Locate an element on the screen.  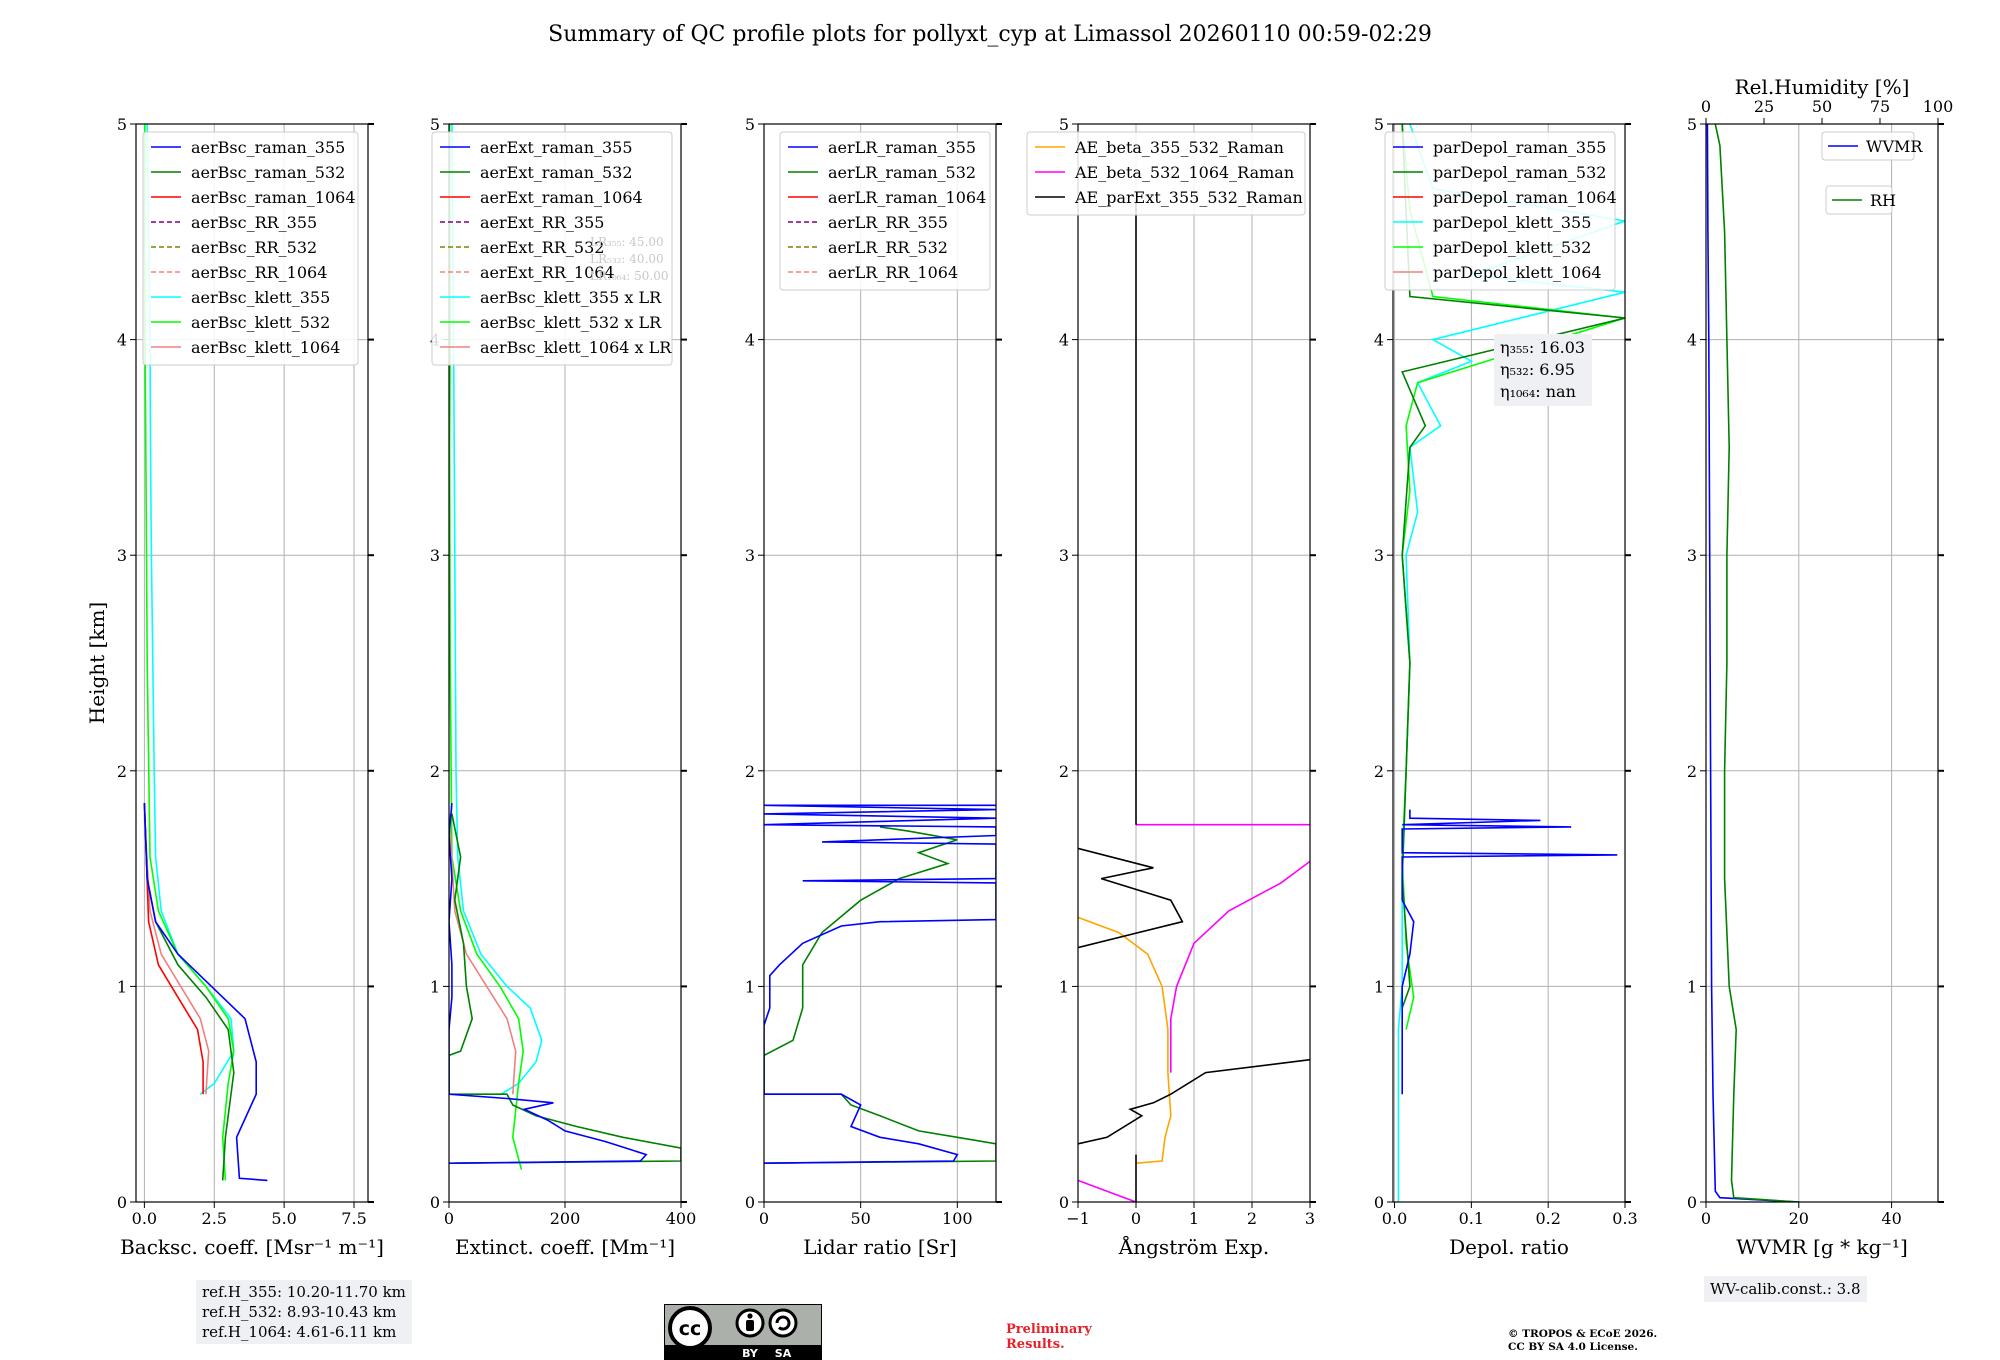
legend-label: aerExt_RR_355 is located at coordinates (542, 222).